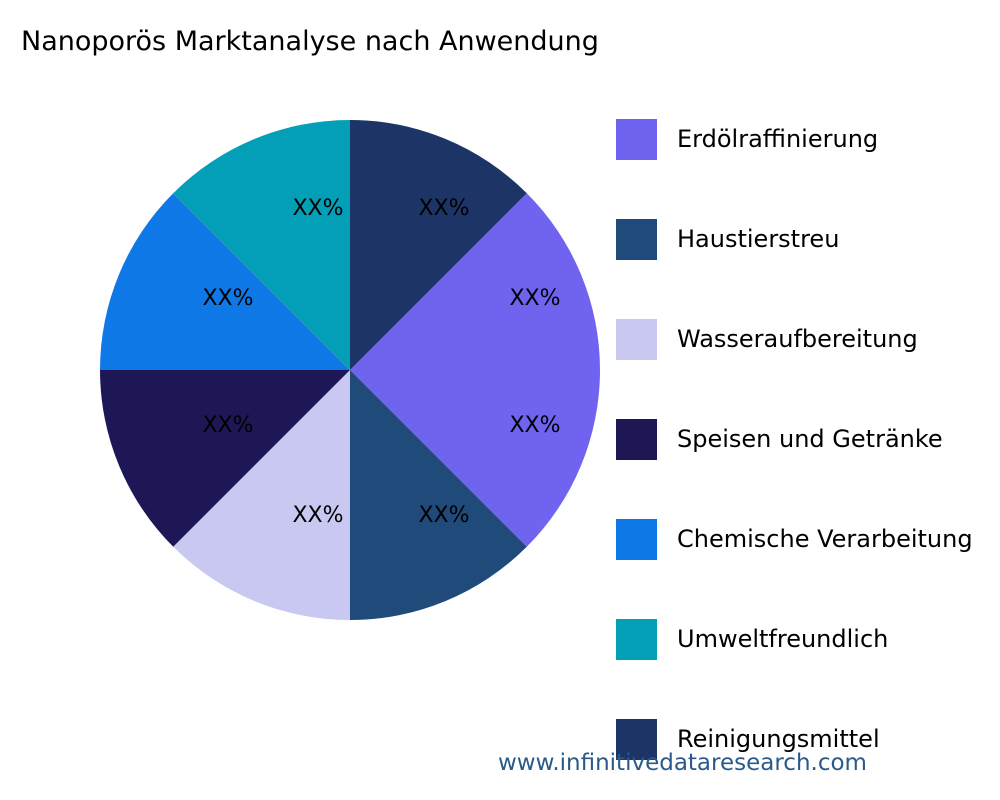 This screenshot has width=1000, height=800. What do you see at coordinates (783, 639) in the screenshot?
I see `legend-label: Umweltfreundlich` at bounding box center [783, 639].